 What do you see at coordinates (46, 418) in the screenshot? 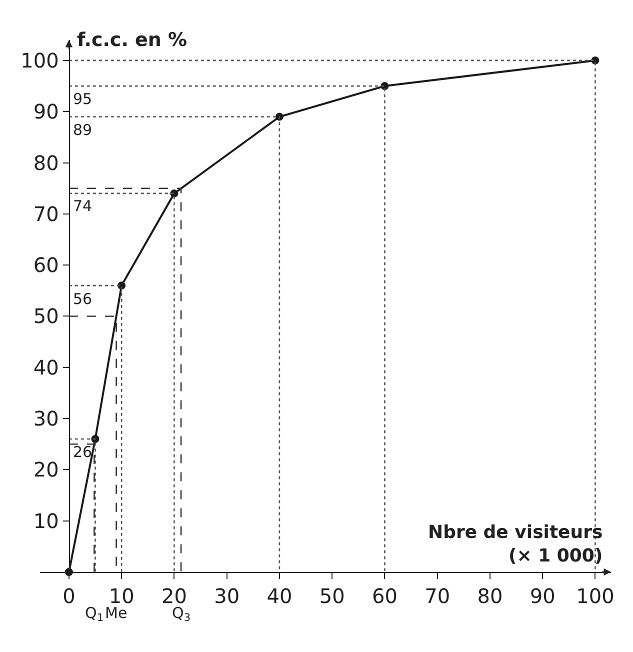
I see `y-tick-label: 30` at bounding box center [46, 418].